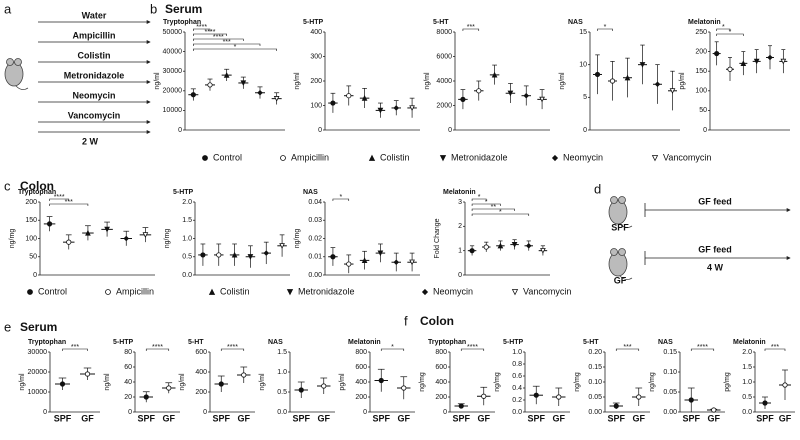 The image size is (800, 440). Describe the element at coordinates (173, 110) in the screenshot. I see `y-tick-label: 10000` at that location.